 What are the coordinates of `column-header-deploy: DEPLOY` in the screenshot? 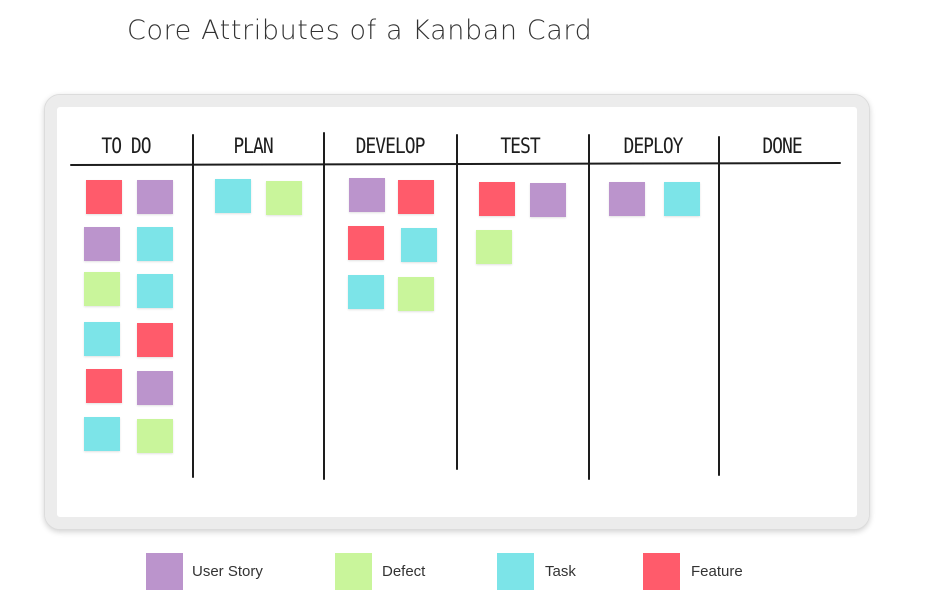 It's located at (653, 146).